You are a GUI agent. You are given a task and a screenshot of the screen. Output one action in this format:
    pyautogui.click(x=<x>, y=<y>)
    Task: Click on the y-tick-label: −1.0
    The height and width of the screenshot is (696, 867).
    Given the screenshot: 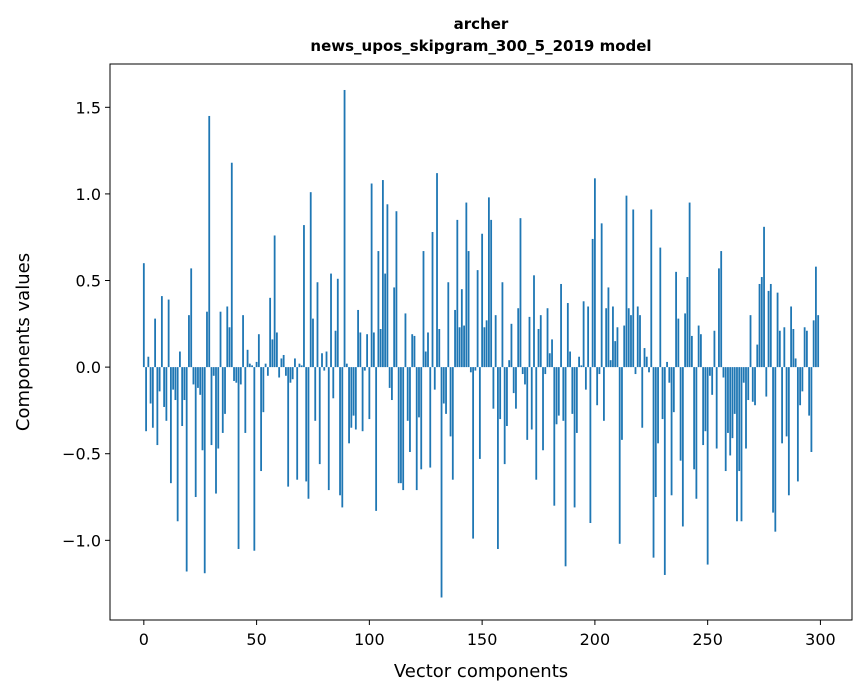 What is the action you would take?
    pyautogui.click(x=81, y=540)
    